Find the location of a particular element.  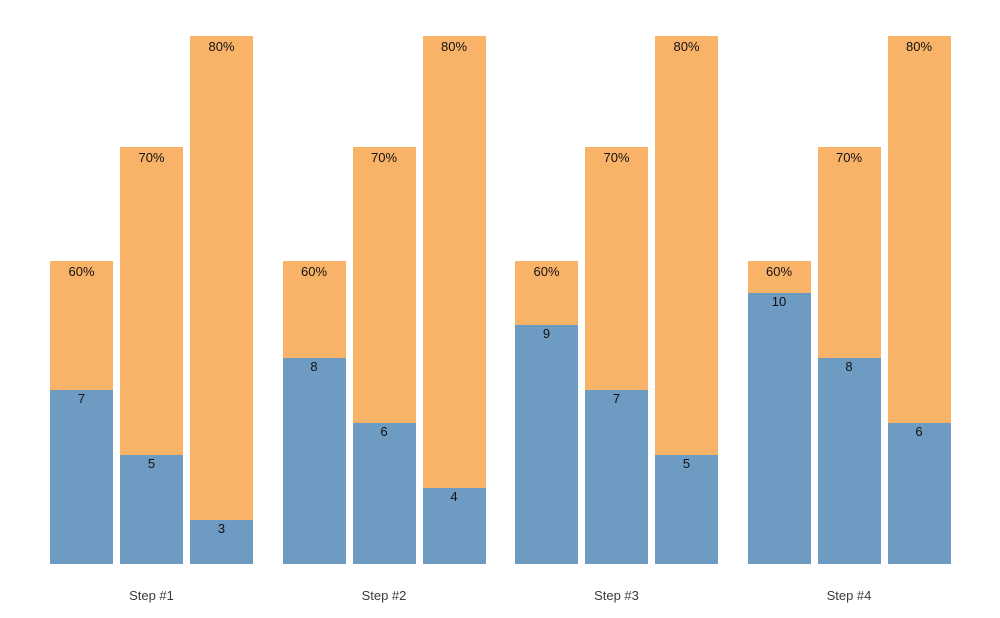

bar-step3-70: 70% 7 is located at coordinates (616, 355).